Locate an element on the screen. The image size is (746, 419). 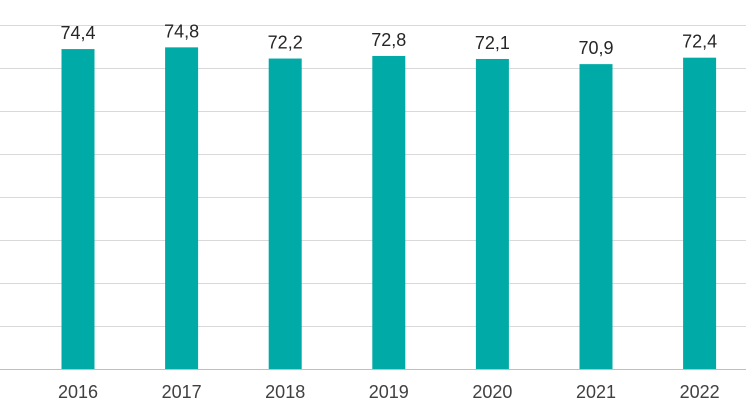
bar-2016 is located at coordinates (78, 209).